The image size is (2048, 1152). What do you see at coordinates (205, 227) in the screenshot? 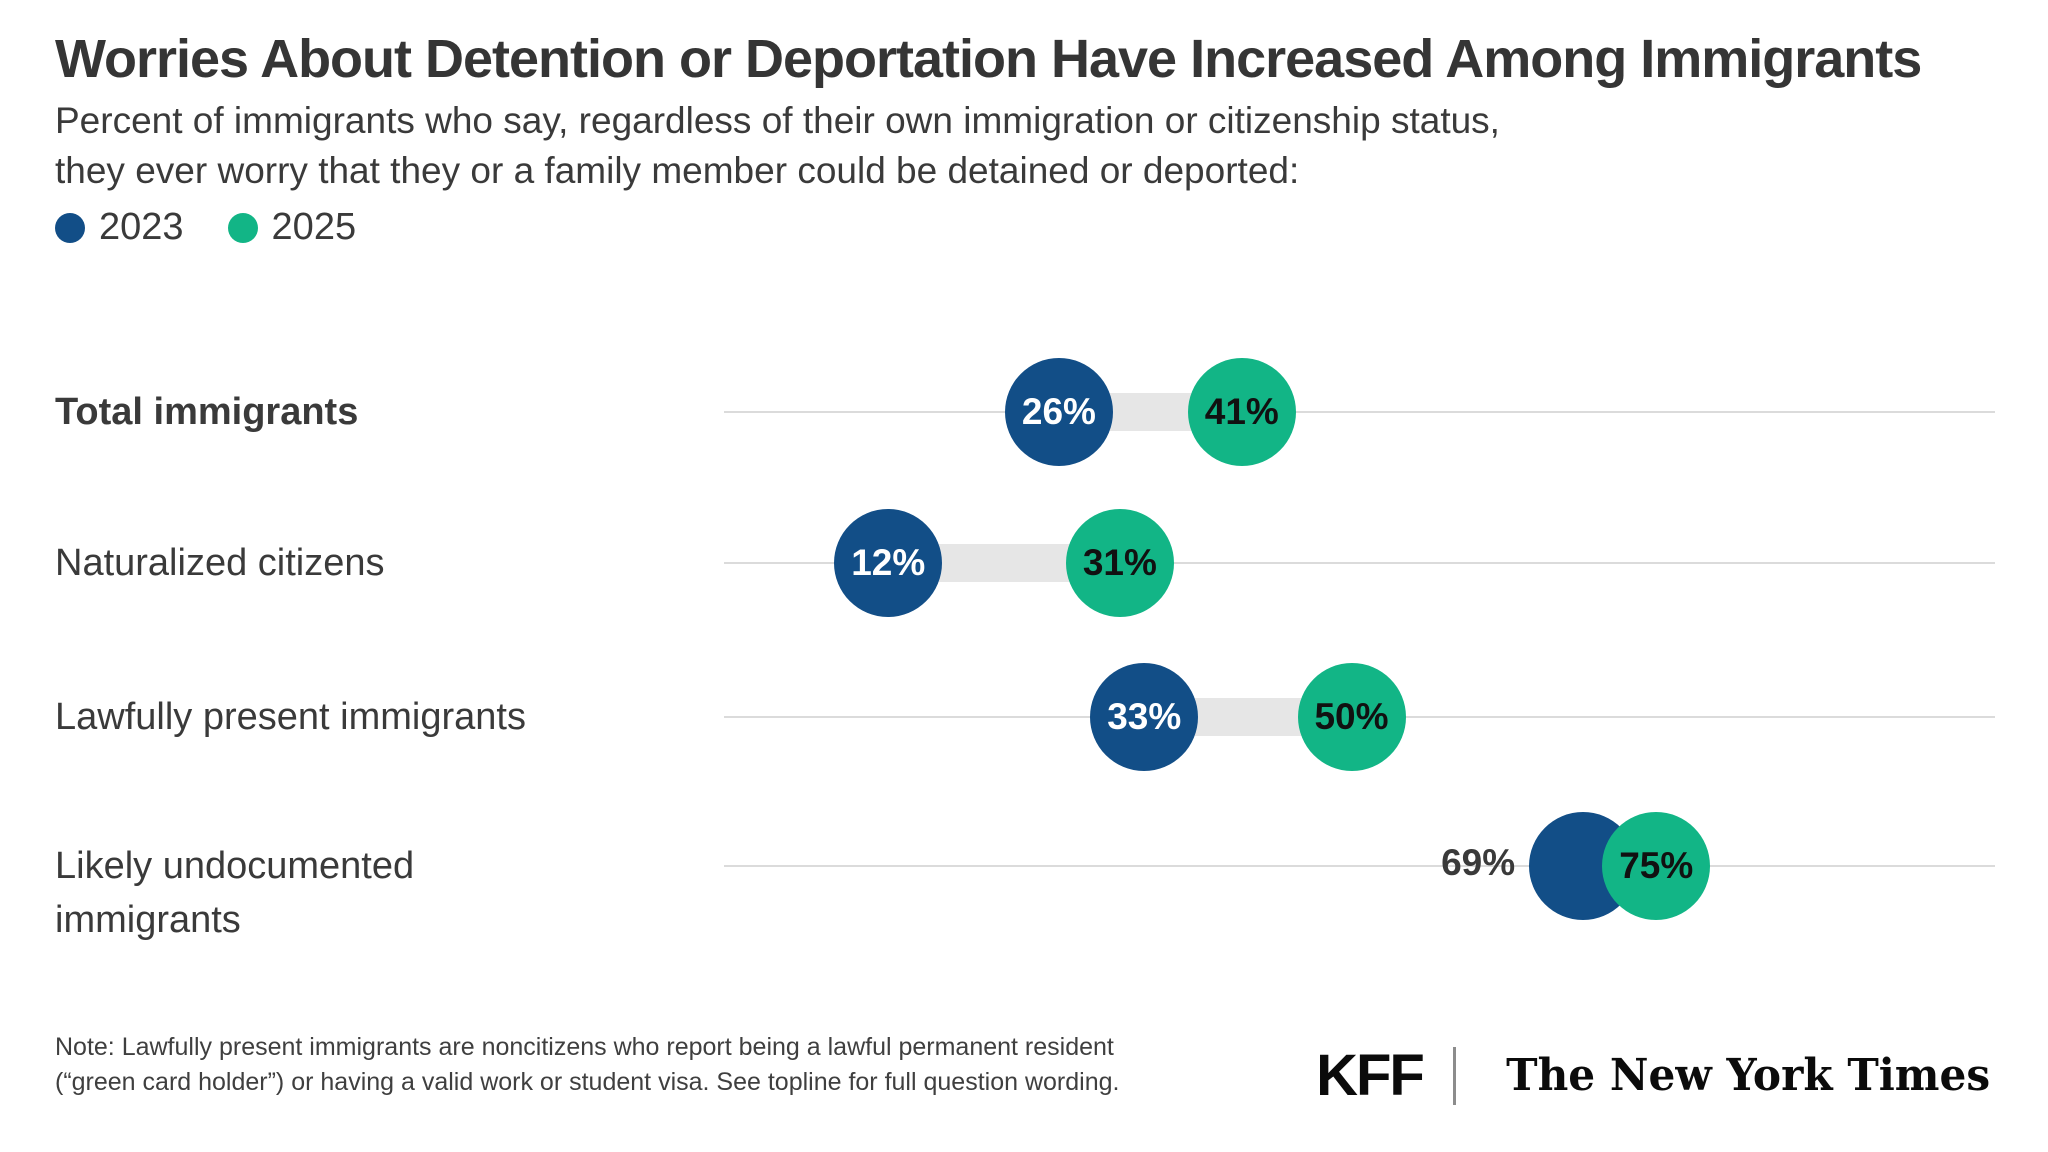
I see `legend: 2023 2025` at bounding box center [205, 227].